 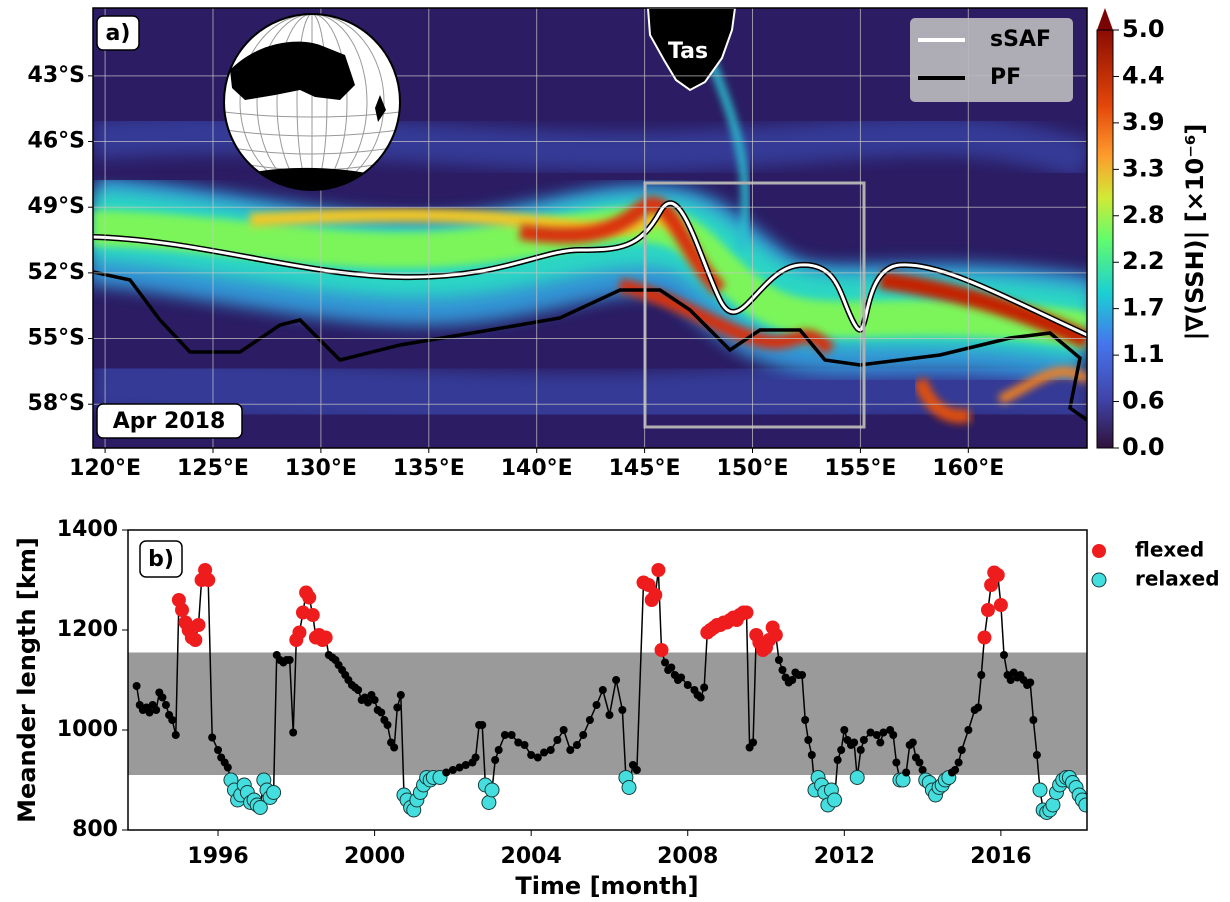 I want to click on colorbar-tick-label: 2.8, so click(x=1143, y=215).